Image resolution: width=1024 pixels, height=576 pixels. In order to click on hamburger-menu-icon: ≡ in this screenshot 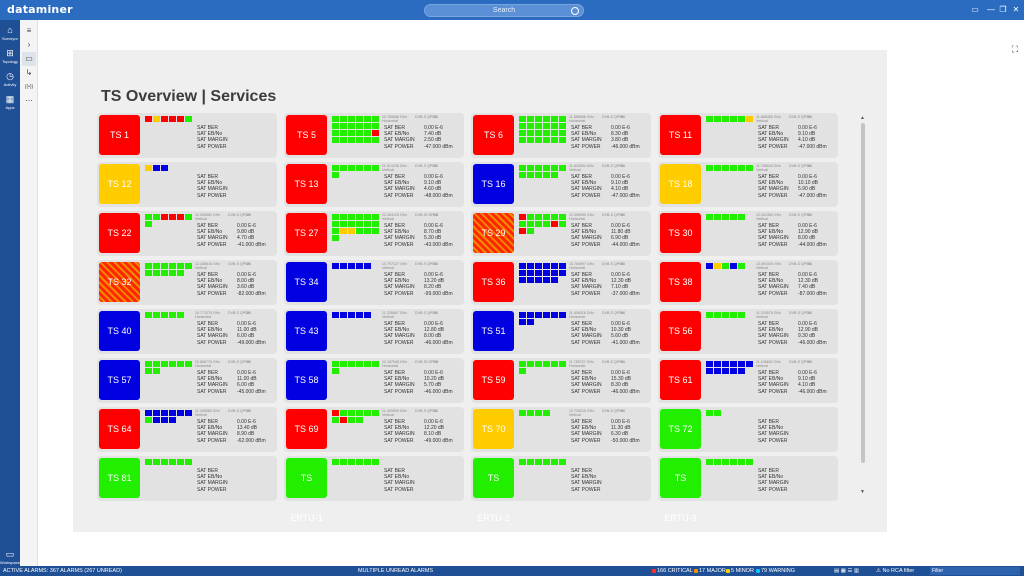, I will do `click(29, 31)`.